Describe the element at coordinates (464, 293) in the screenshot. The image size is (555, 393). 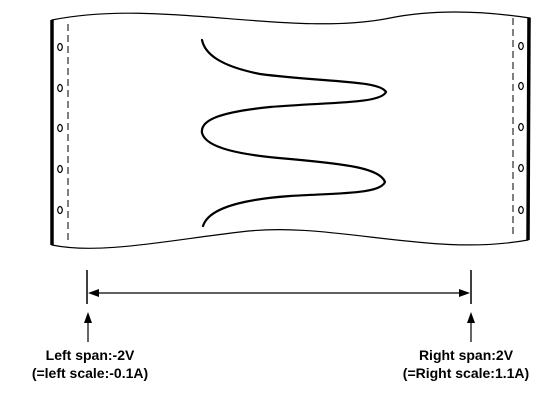
I see `span-arrow-right-head` at that location.